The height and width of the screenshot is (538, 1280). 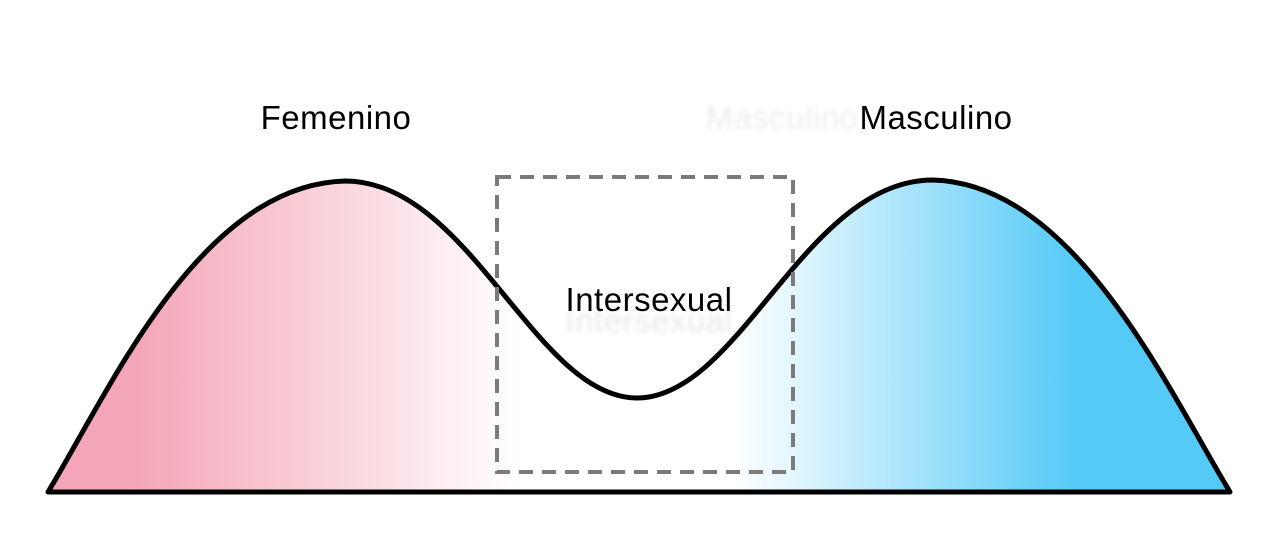 I want to click on intersex-dashed-highlight-box, so click(x=645, y=324).